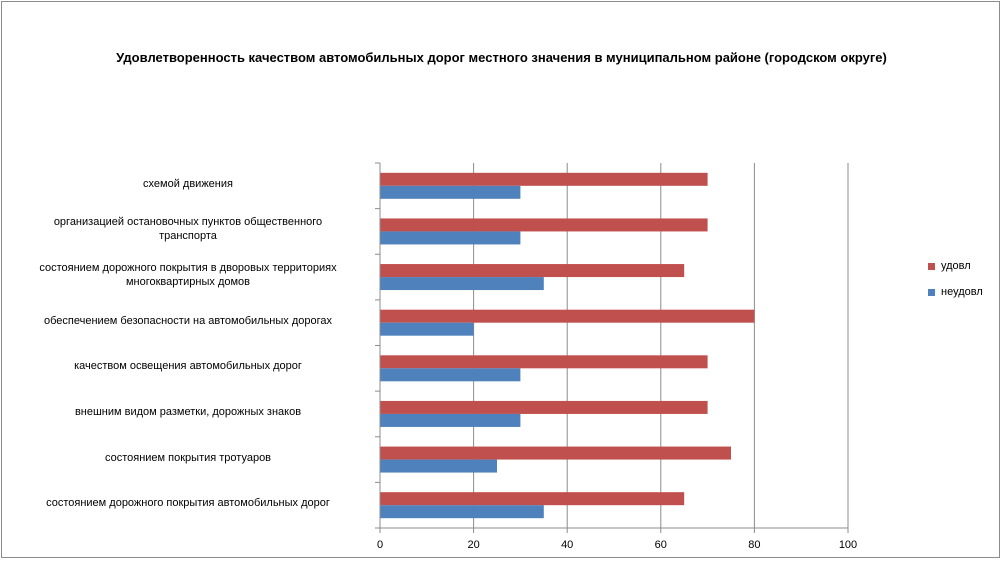  I want to click on legend-item: удовл, so click(955, 266).